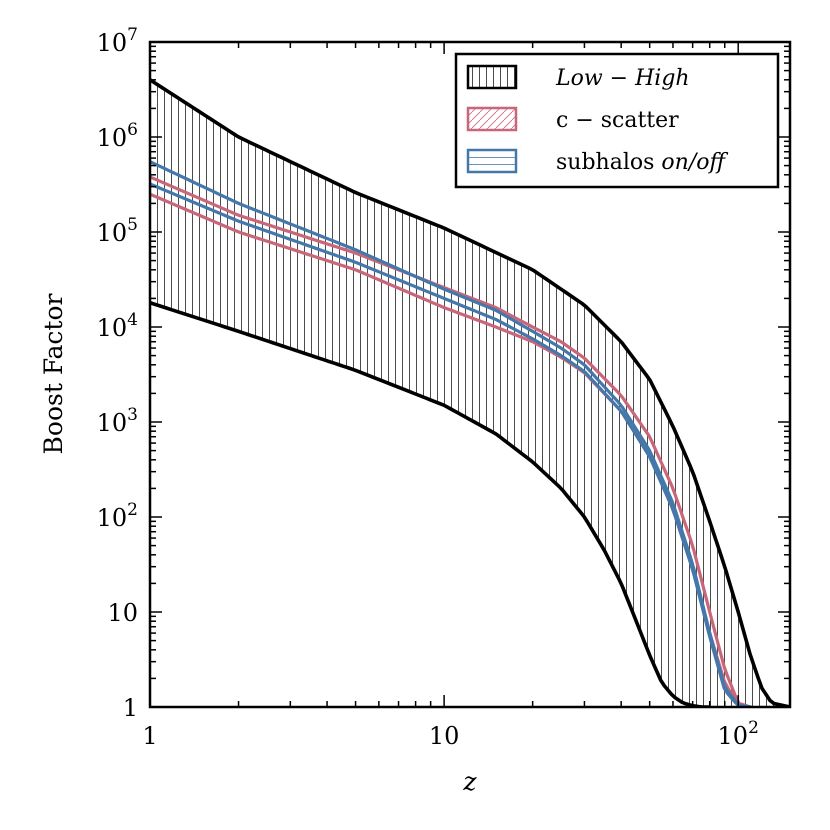  Describe the element at coordinates (149, 736) in the screenshot. I see `x-tick-label: 1` at that location.